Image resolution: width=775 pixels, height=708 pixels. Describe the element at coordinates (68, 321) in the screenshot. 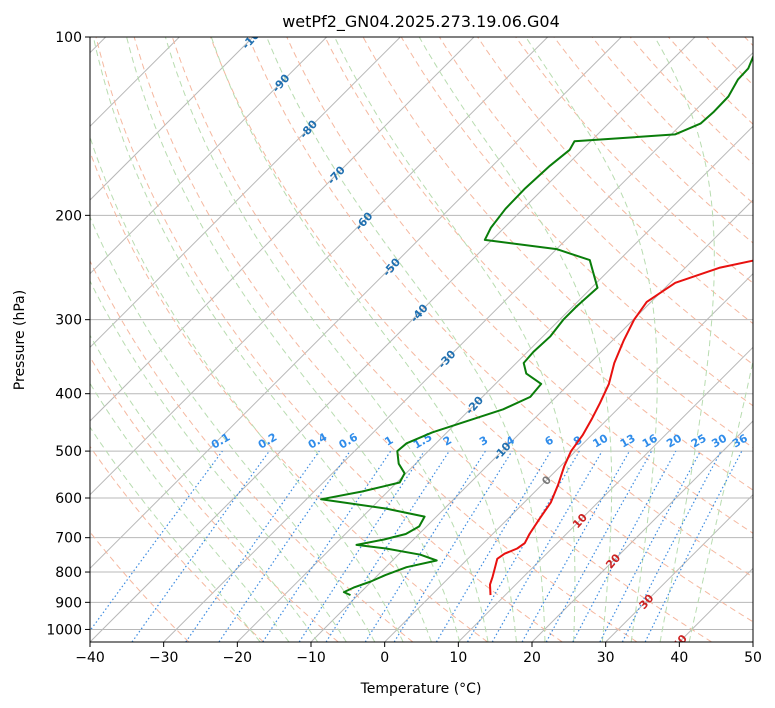

I see `y-tick-label: 300` at that location.